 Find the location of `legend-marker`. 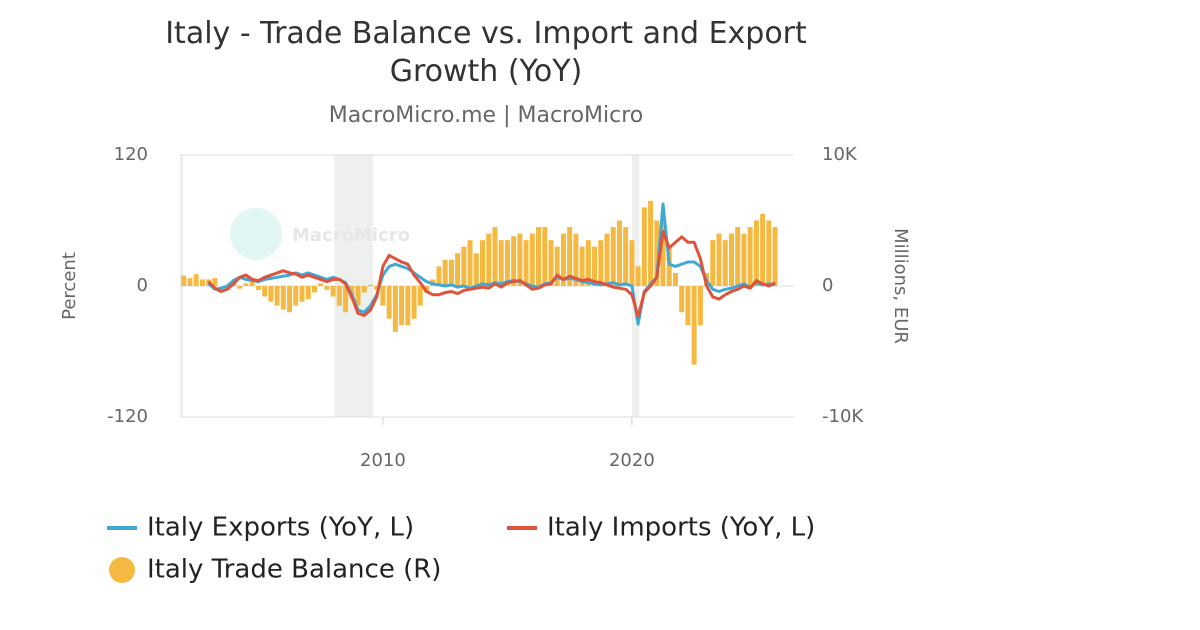

legend-marker is located at coordinates (122, 570).